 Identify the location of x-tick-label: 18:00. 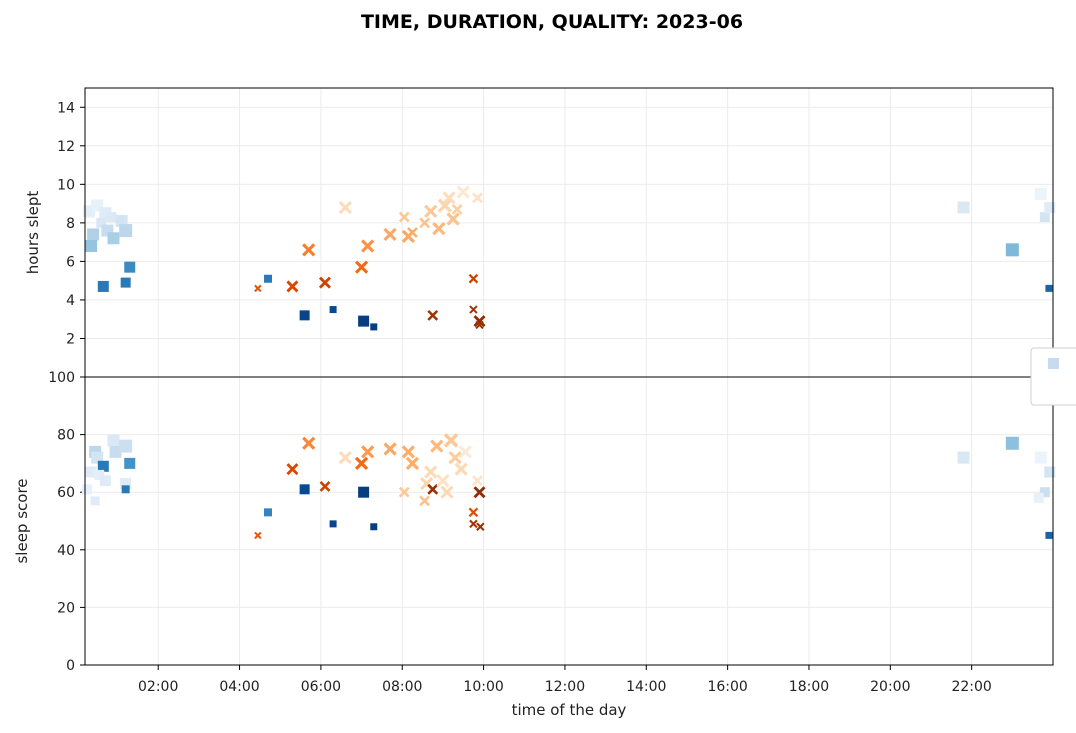
(809, 687).